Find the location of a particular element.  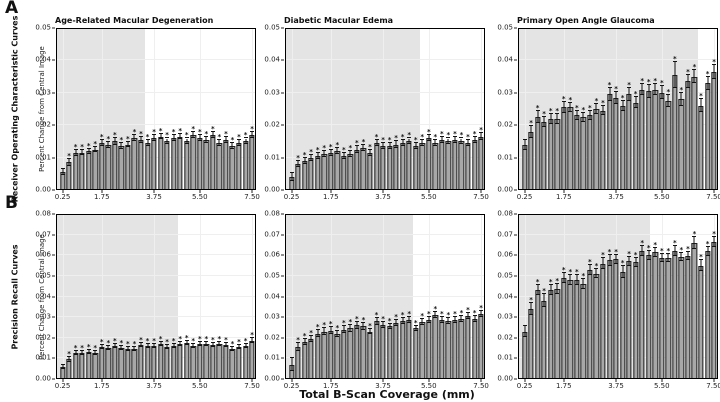

y-tick-label: 0.01 is located at coordinates (43, 157).